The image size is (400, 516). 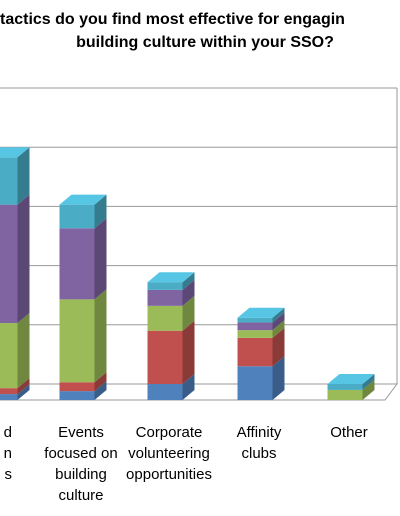 I want to click on x-tick-label: Corporate, so click(x=169, y=432).